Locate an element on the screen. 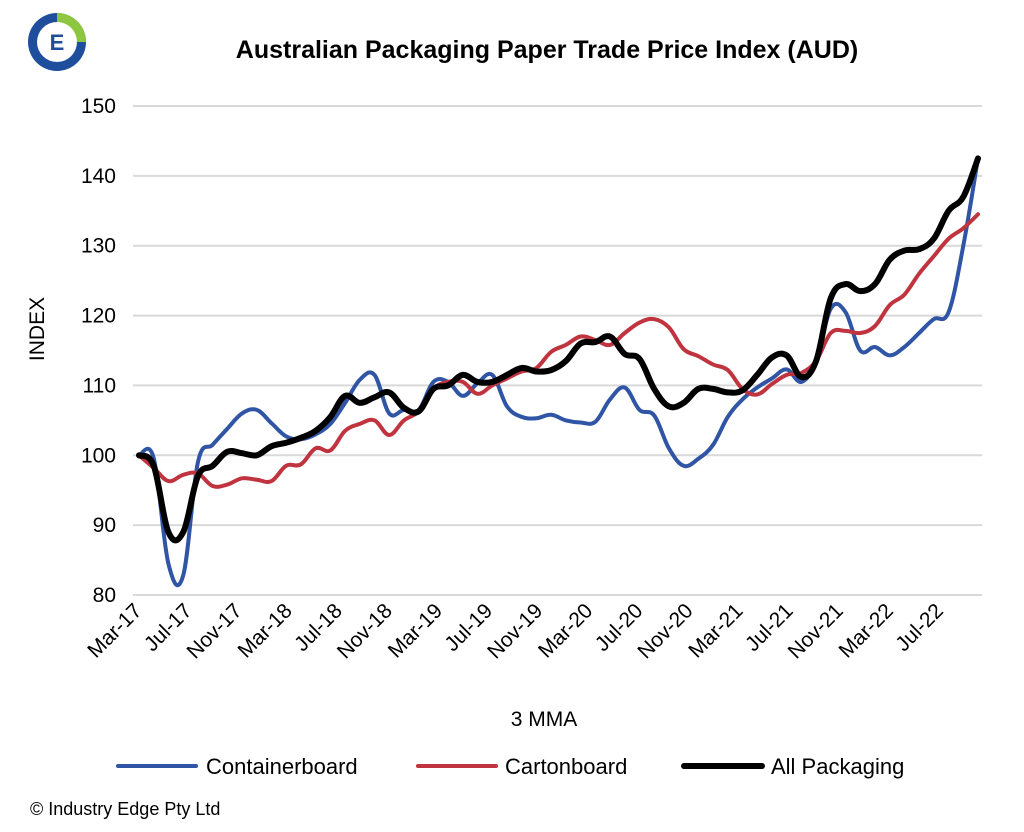  x-tick-label: Mar-22 is located at coordinates (866, 630).